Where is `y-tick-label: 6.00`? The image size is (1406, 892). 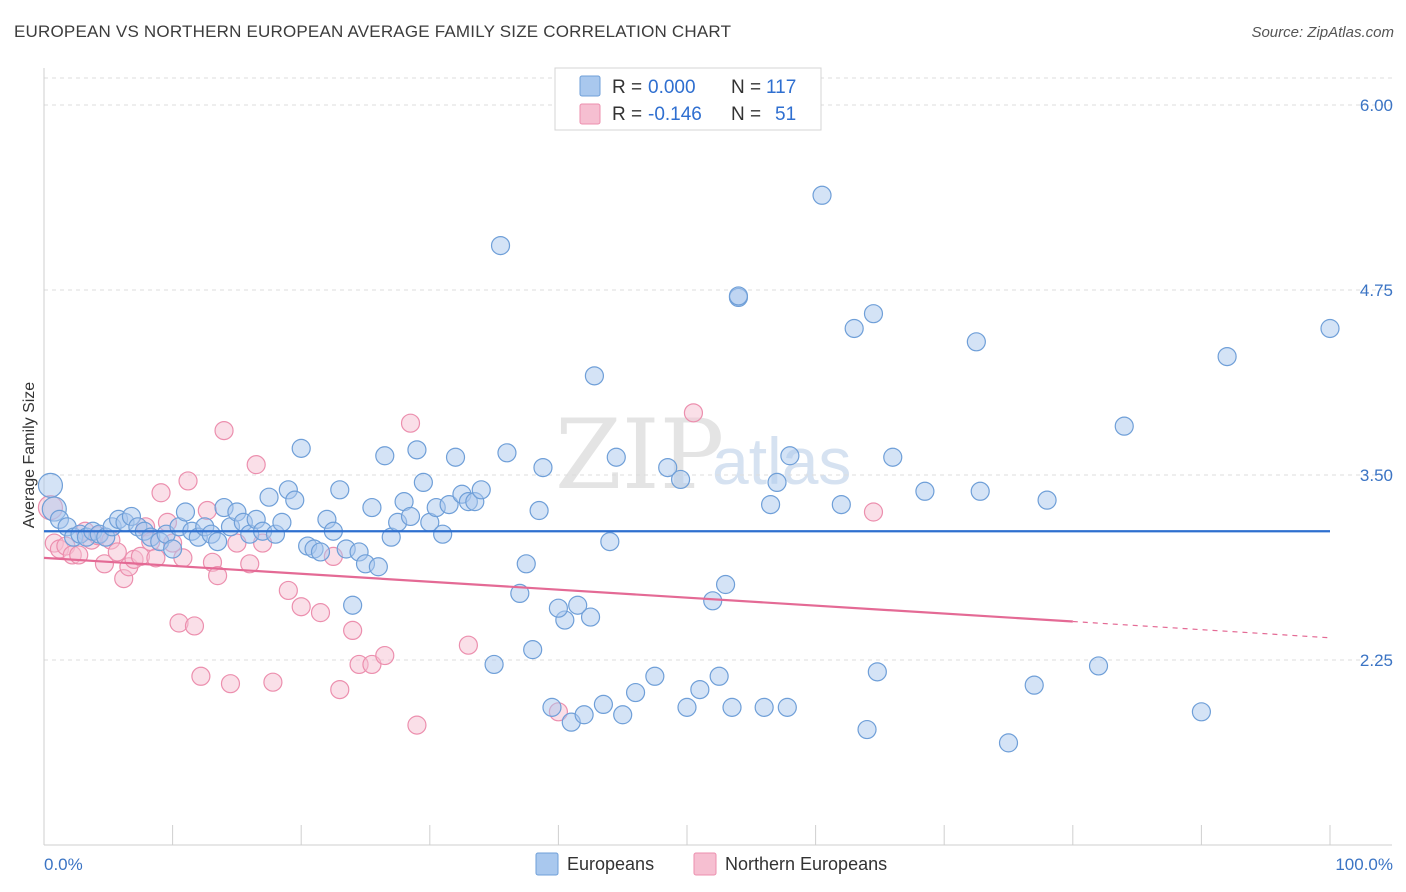 y-tick-label: 6.00 is located at coordinates (1376, 105).